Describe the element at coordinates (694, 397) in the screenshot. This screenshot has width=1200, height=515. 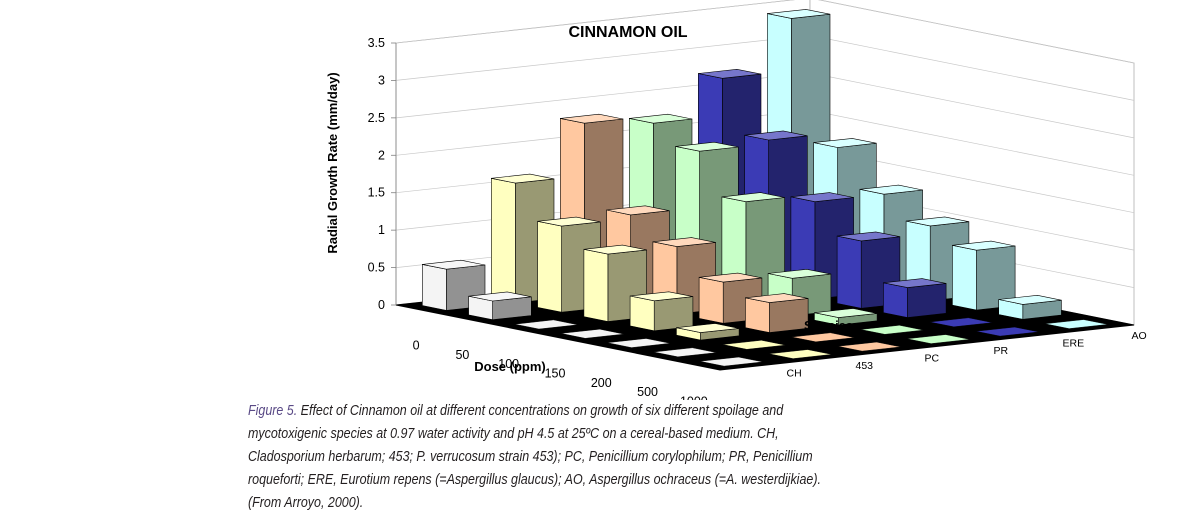
I see `x-tick-label: 1000` at that location.